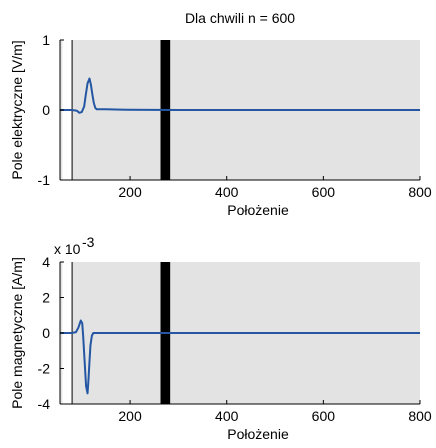 This screenshot has height=448, width=436. Describe the element at coordinates (67, 249) in the screenshot. I see `y-exponent-label: x 10` at that location.